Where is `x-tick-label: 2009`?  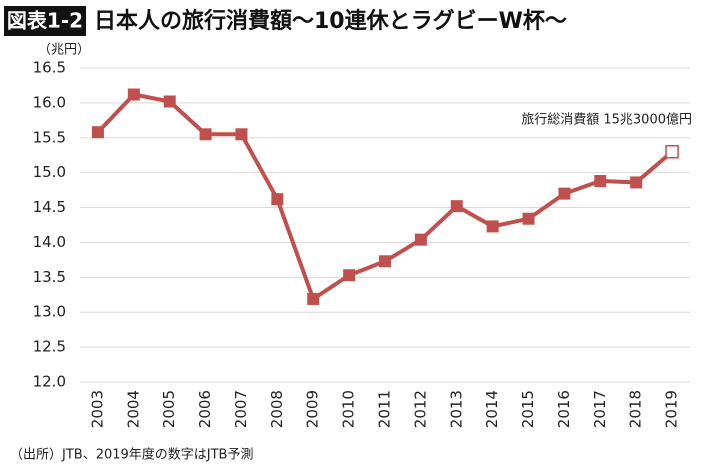
x-tick-label: 2009 is located at coordinates (313, 409).